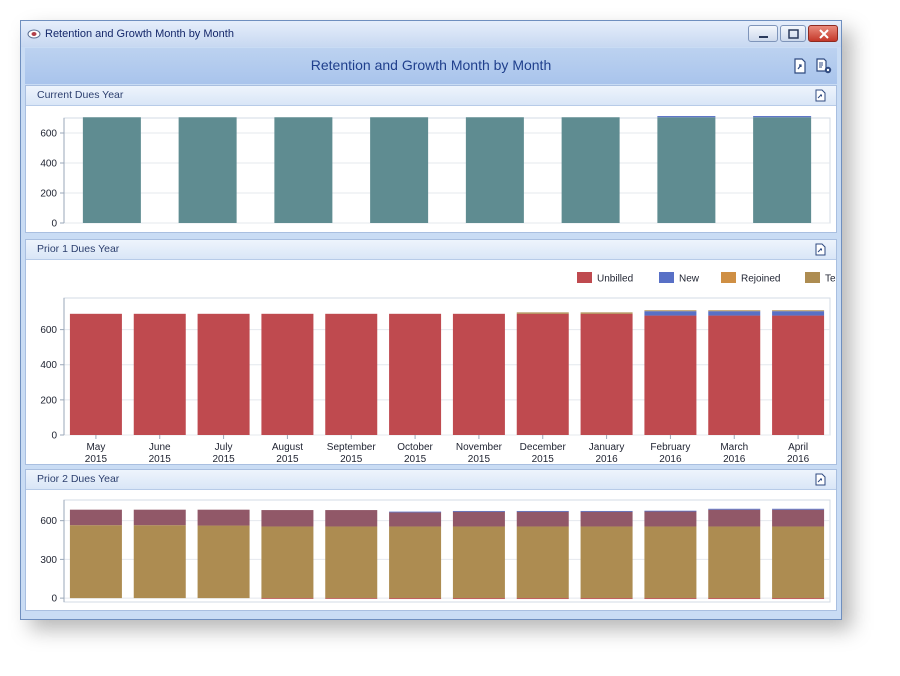 This screenshot has width=900, height=676. What do you see at coordinates (431, 480) in the screenshot?
I see `panel-header: Prior 2 Dues Year` at bounding box center [431, 480].